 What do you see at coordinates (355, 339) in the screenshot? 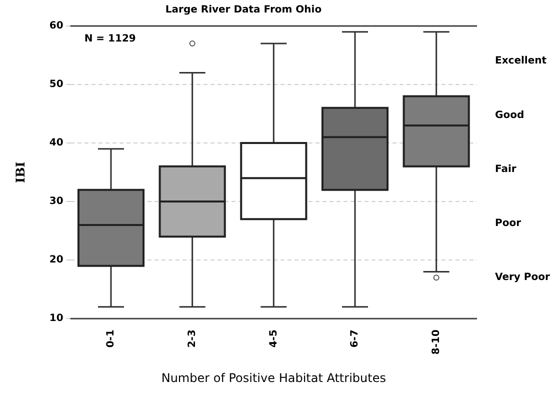
I see `x-tick-label: 6-7` at bounding box center [355, 339].